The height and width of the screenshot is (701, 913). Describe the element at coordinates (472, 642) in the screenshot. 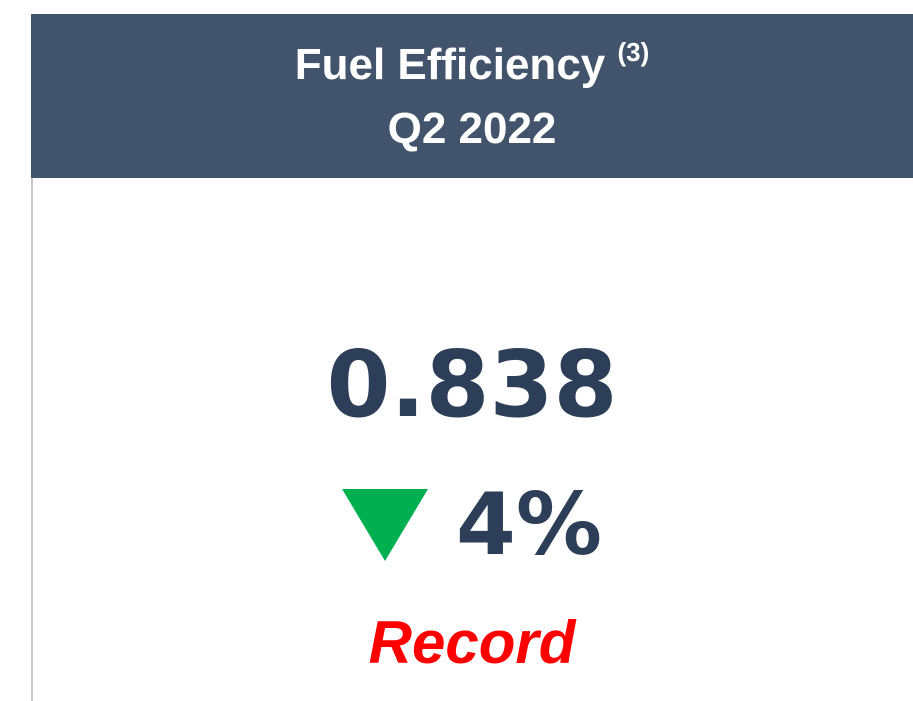

I see `metric-status: Record` at that location.